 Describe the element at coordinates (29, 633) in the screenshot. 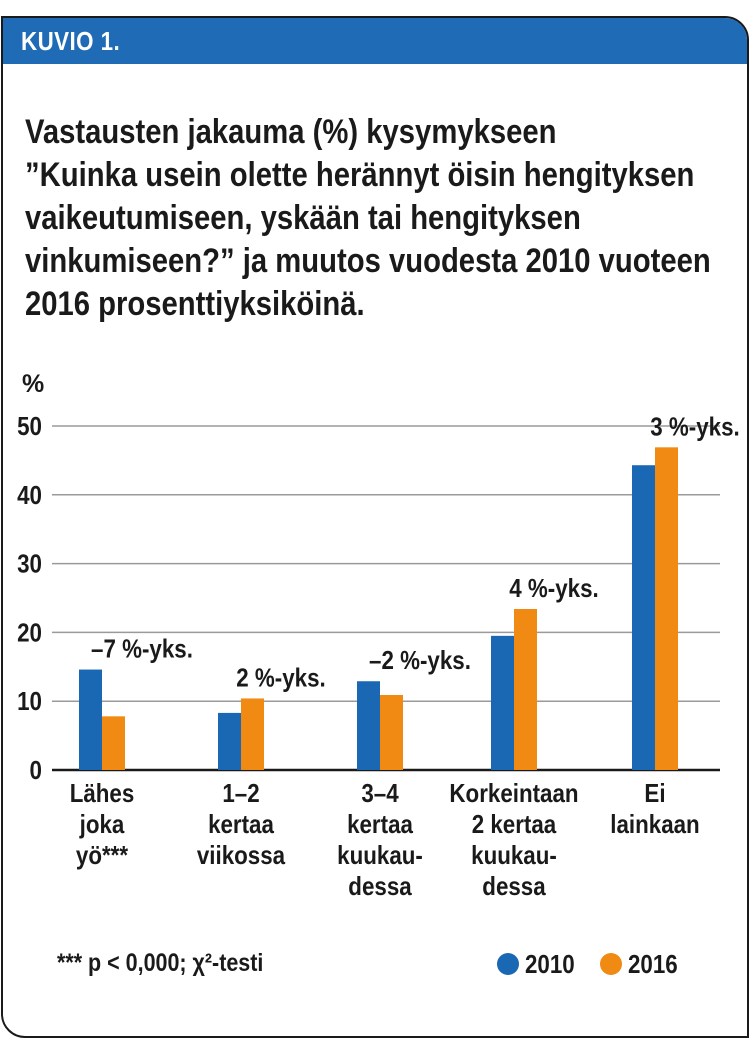

I see `y-tick-label: 20` at that location.